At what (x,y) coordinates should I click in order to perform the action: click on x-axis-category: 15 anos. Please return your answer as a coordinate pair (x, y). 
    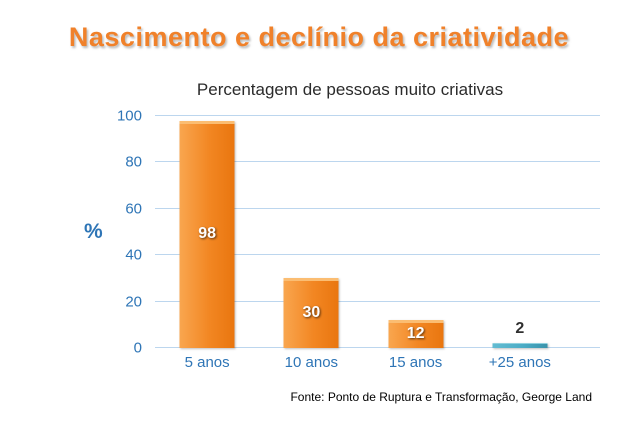
    Looking at the image, I should click on (415, 362).